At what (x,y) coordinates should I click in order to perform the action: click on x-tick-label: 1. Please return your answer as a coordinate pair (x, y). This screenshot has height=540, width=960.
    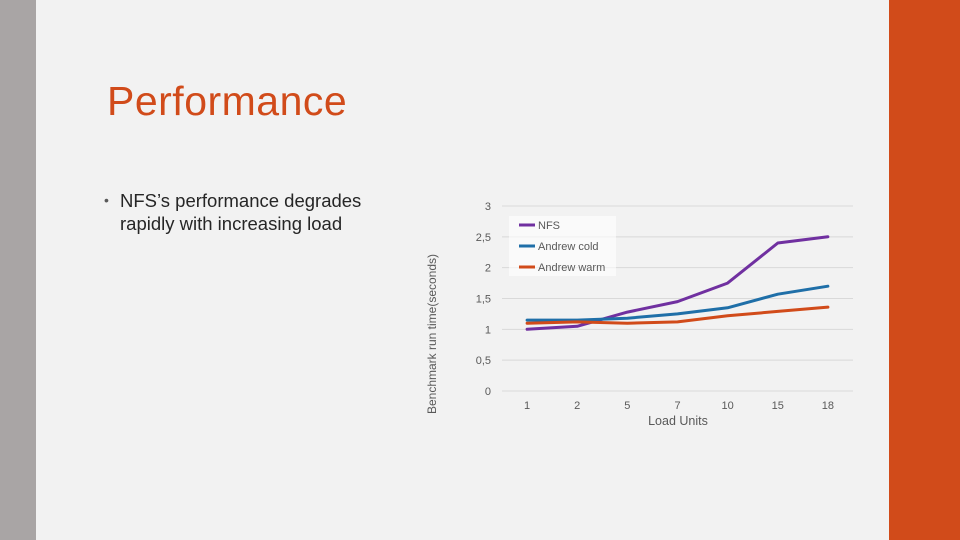
    Looking at the image, I should click on (527, 406).